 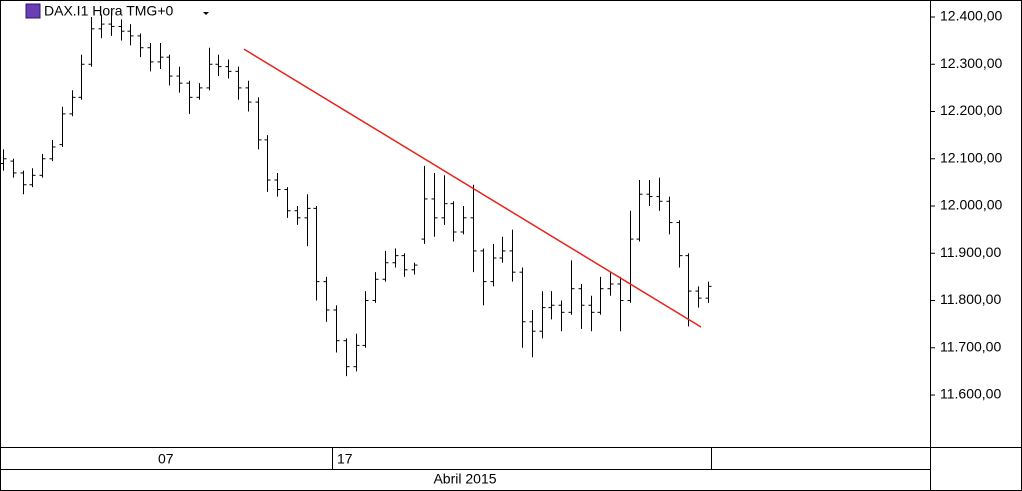 What do you see at coordinates (109, 11) in the screenshot?
I see `chart-title: DAX.I1 Hora TMG+0` at bounding box center [109, 11].